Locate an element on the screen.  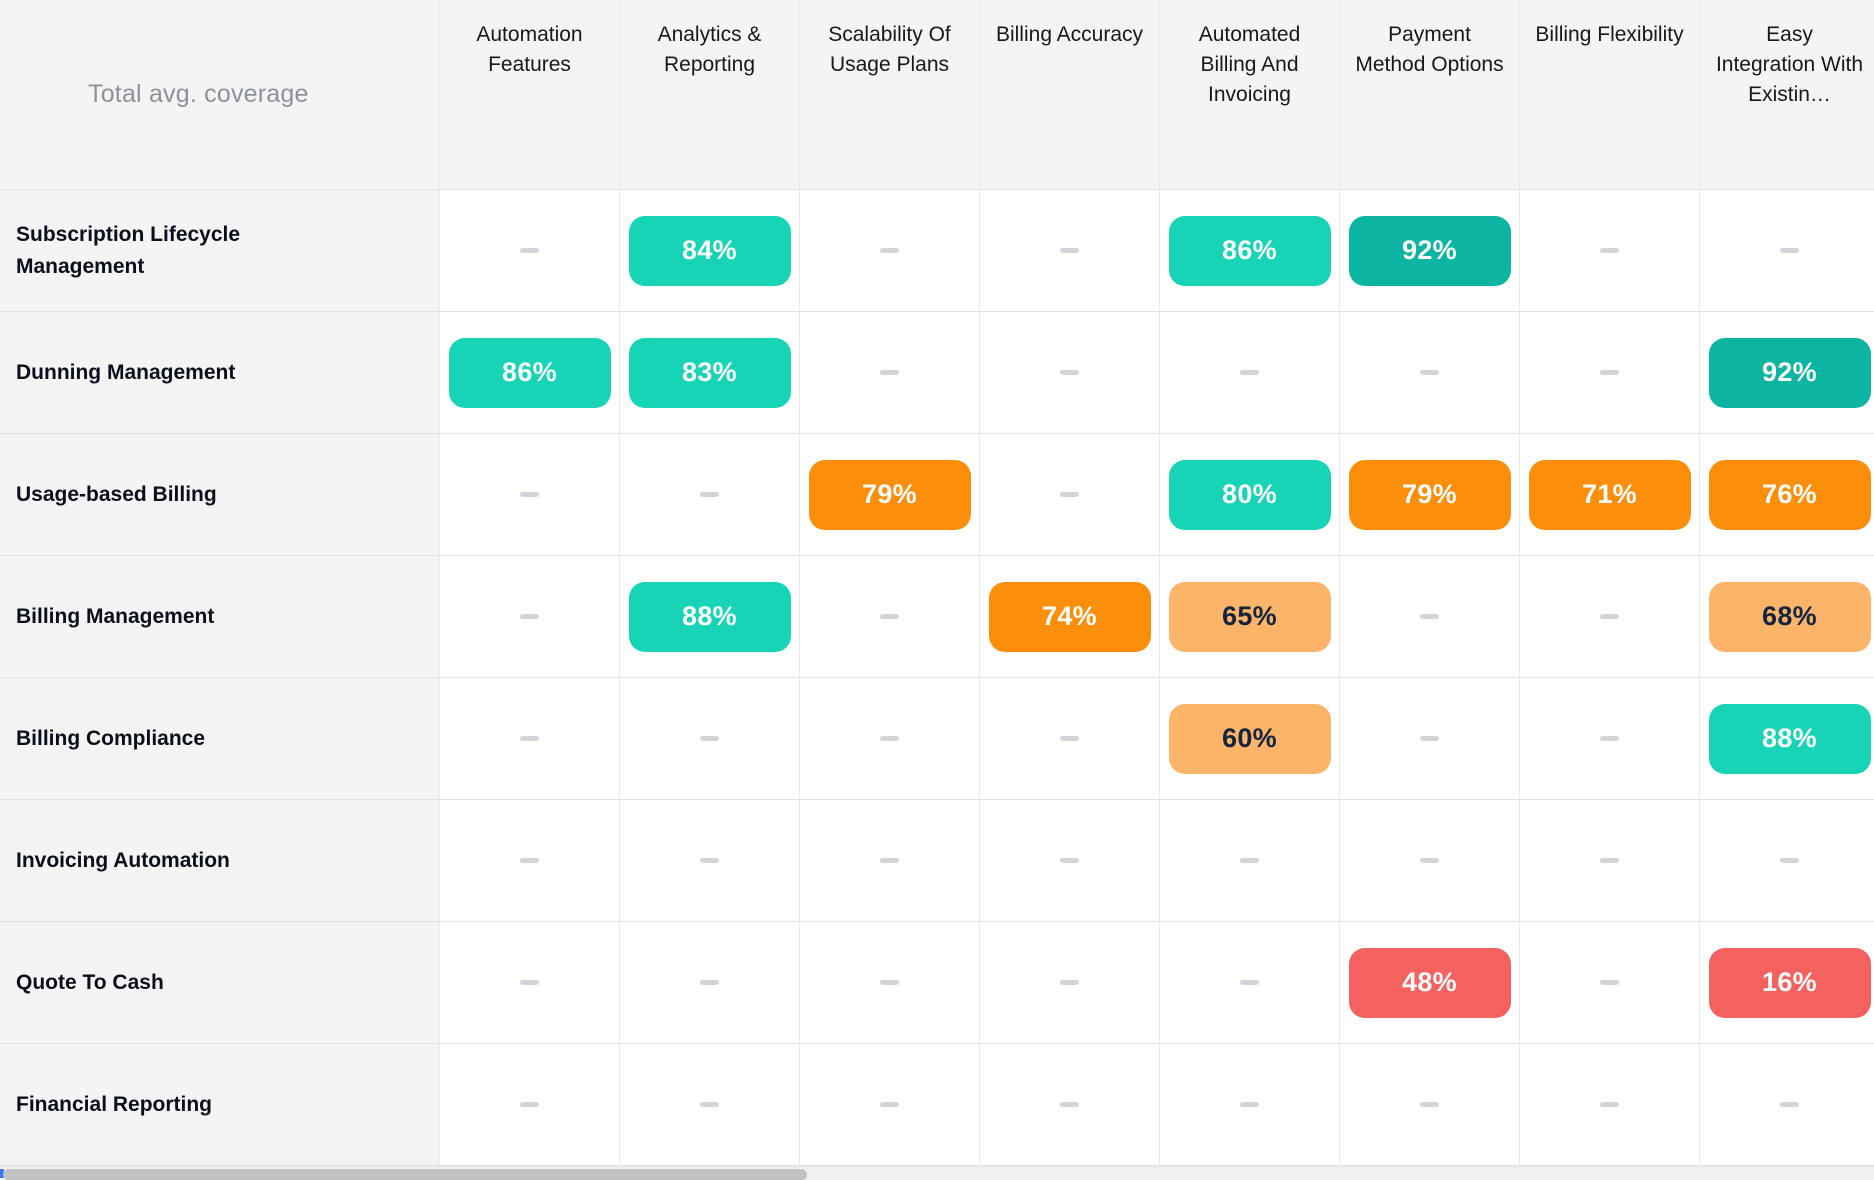
matrix-cell: 71% is located at coordinates (1610, 495).